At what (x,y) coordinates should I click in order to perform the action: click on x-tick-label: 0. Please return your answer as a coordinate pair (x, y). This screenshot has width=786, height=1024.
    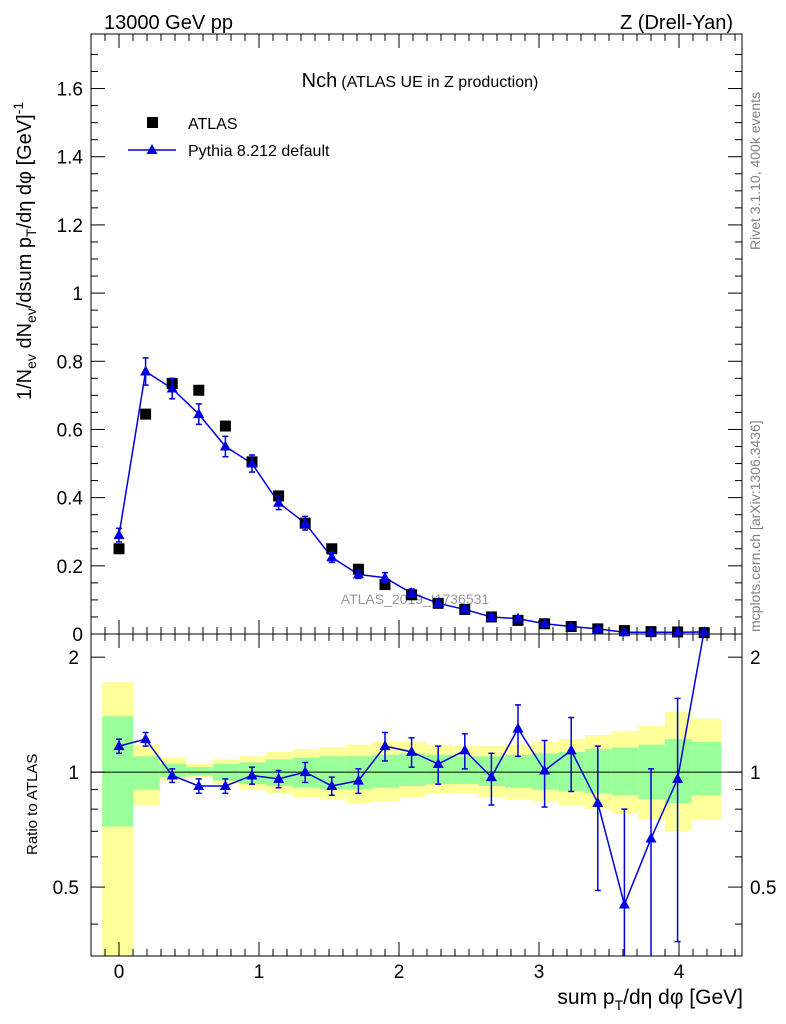
    Looking at the image, I should click on (119, 972).